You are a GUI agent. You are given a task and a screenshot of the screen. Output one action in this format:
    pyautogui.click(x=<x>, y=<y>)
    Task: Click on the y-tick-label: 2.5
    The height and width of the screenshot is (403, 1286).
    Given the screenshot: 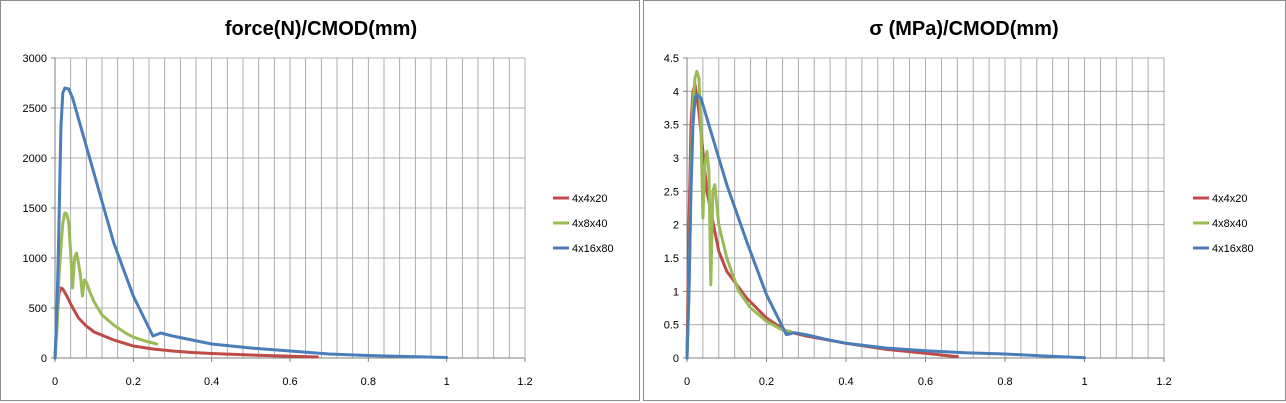 What is the action you would take?
    pyautogui.click(x=671, y=192)
    